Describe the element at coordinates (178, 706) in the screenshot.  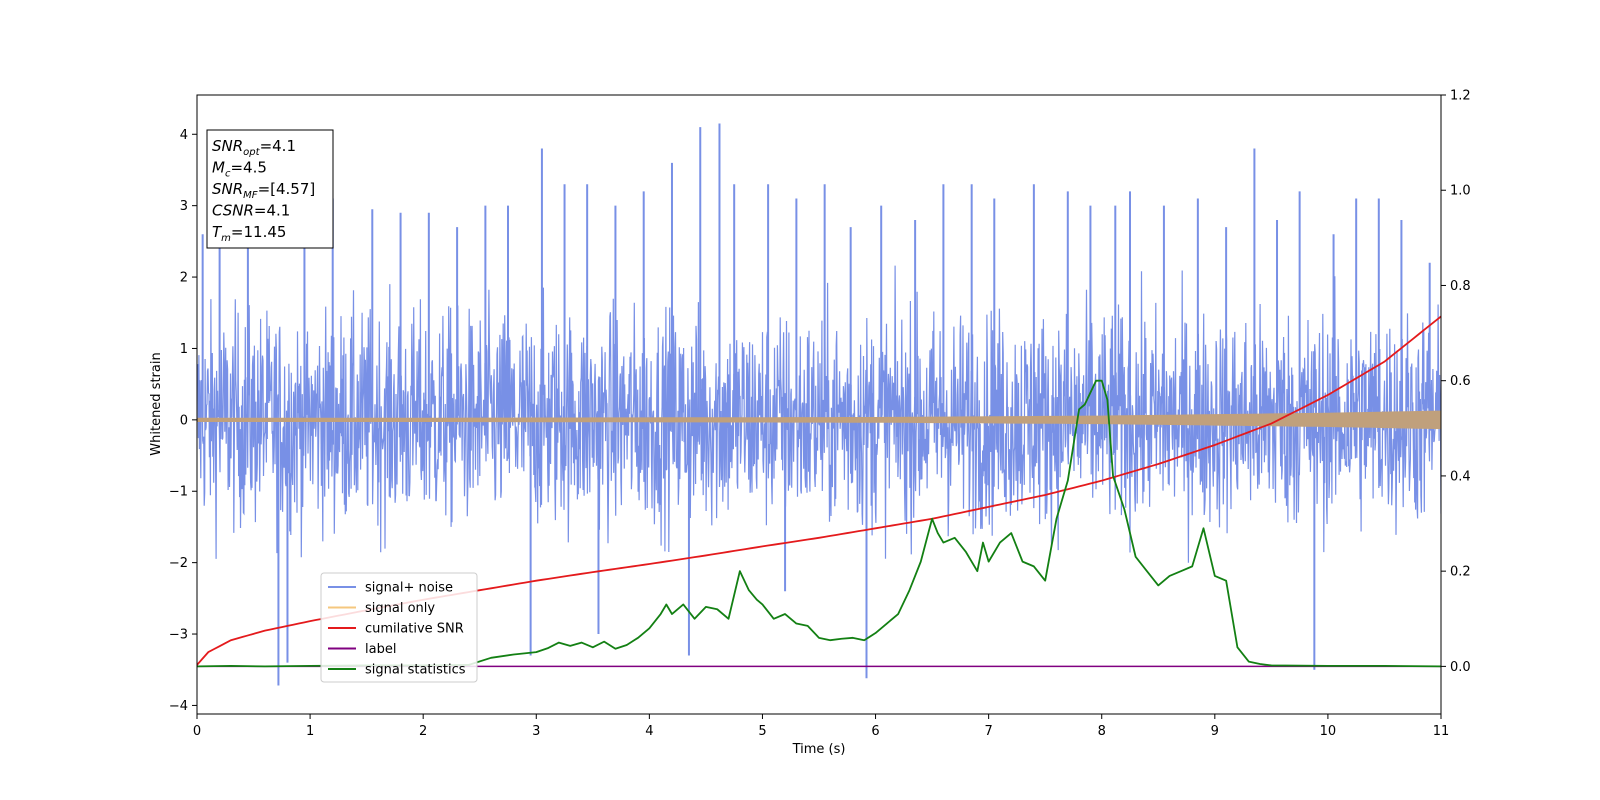
I see `y-left-tick-label: −4` at that location.